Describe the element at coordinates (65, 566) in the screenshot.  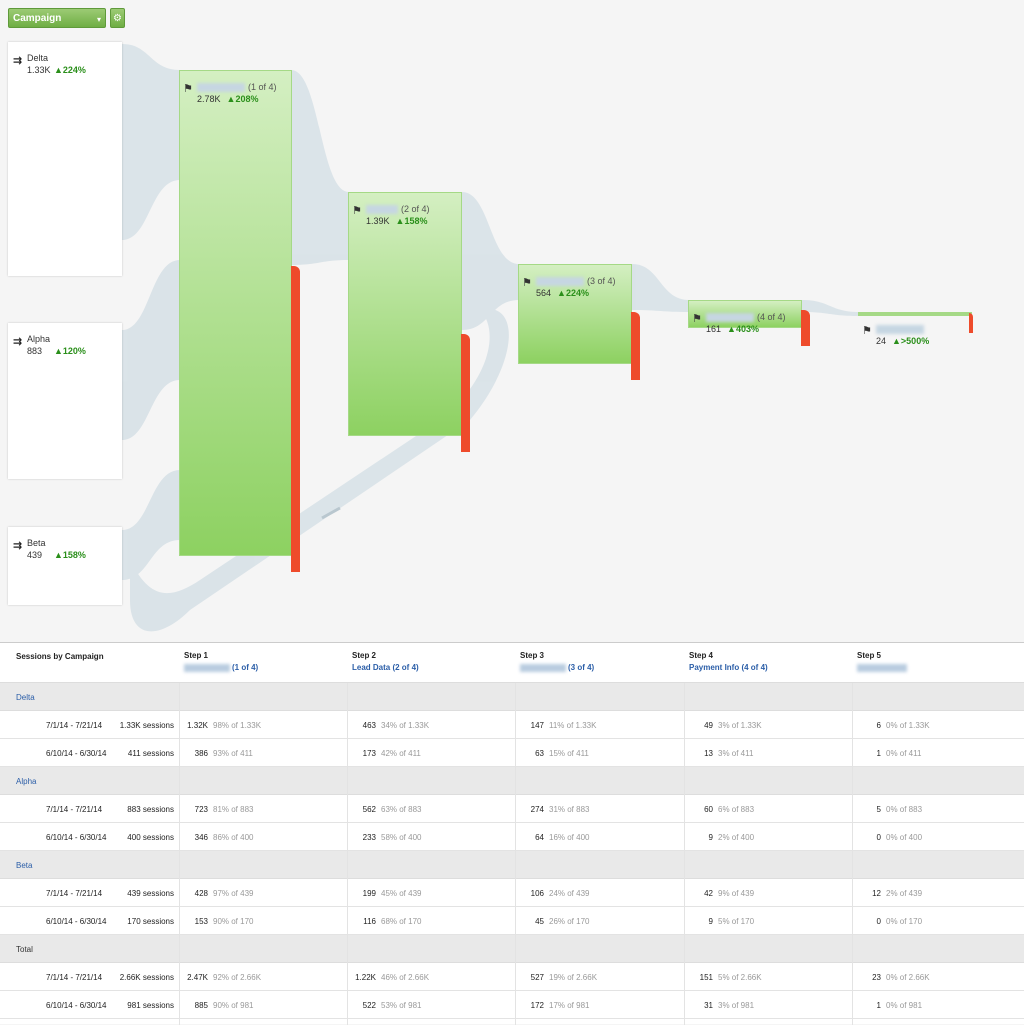
I see `source-card-beta: ⇉ Beta 439 ▲158%` at that location.